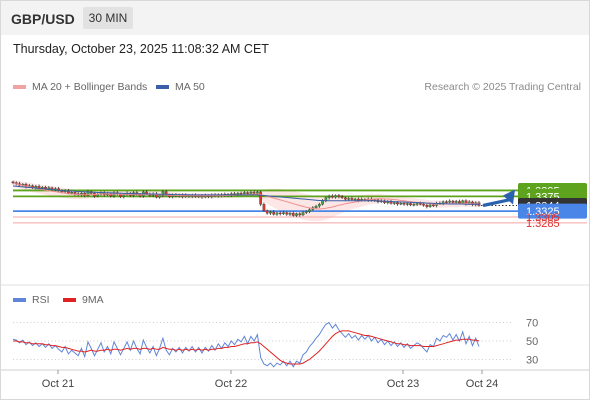 This screenshot has width=590, height=400. Describe the element at coordinates (543, 212) in the screenshot. I see `price-label-3: 1.3325` at that location.